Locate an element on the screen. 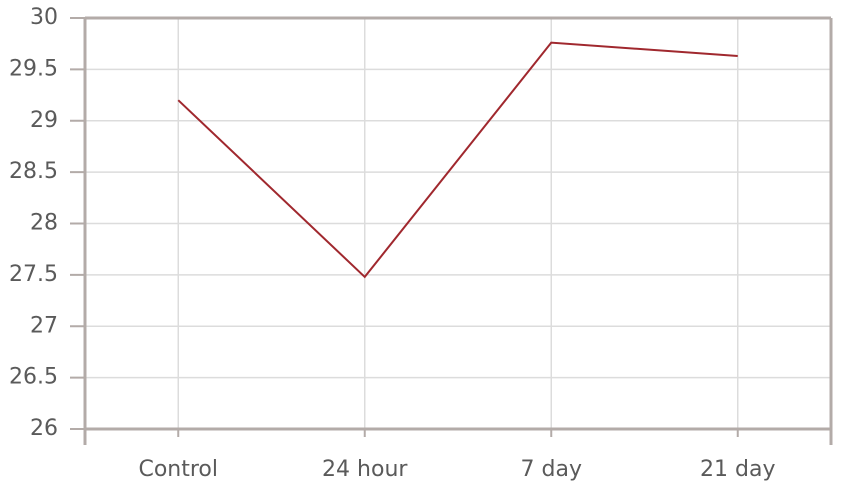  y-tick-label: 26.5 is located at coordinates (33, 377).